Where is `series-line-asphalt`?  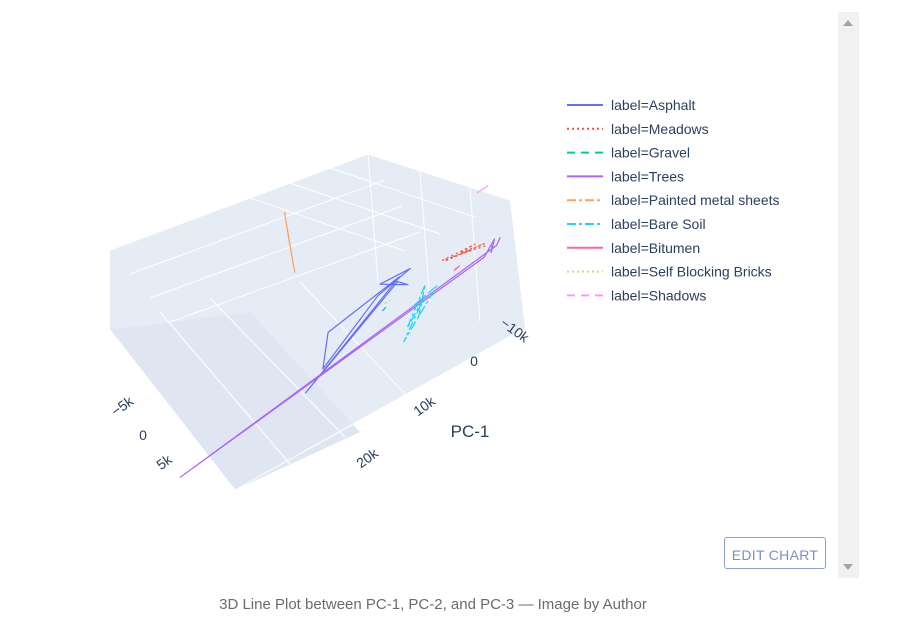
series-line-asphalt is located at coordinates (358, 330).